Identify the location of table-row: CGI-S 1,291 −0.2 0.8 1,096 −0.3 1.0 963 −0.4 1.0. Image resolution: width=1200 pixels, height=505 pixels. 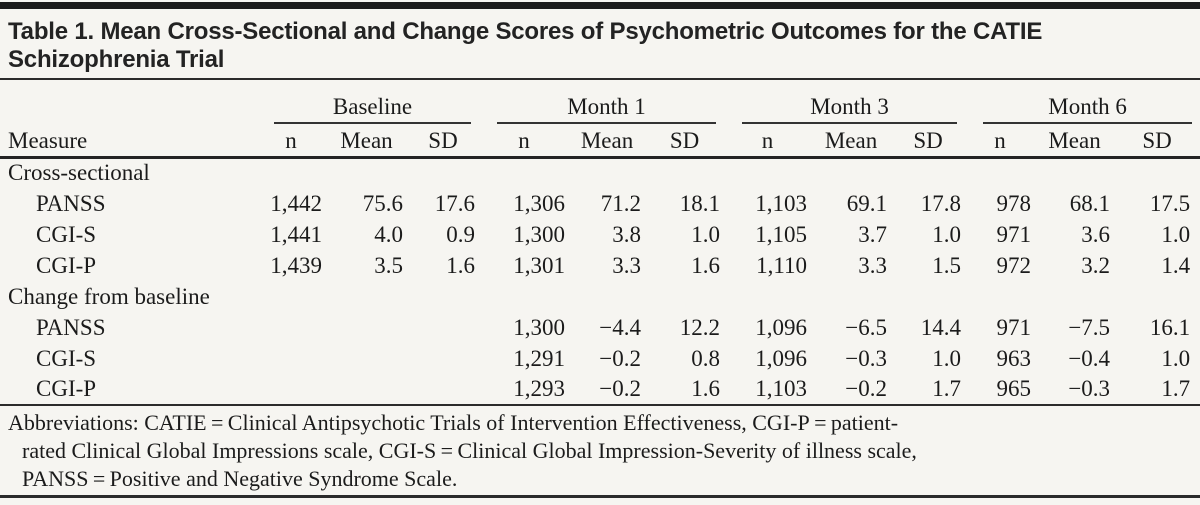
(600, 358).